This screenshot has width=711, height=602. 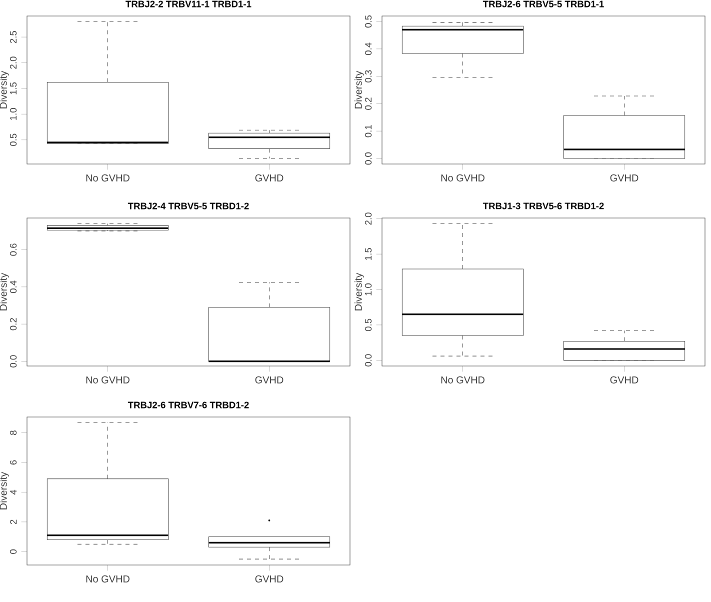 What do you see at coordinates (13, 522) in the screenshot?
I see `y-tick-label: 2` at bounding box center [13, 522].